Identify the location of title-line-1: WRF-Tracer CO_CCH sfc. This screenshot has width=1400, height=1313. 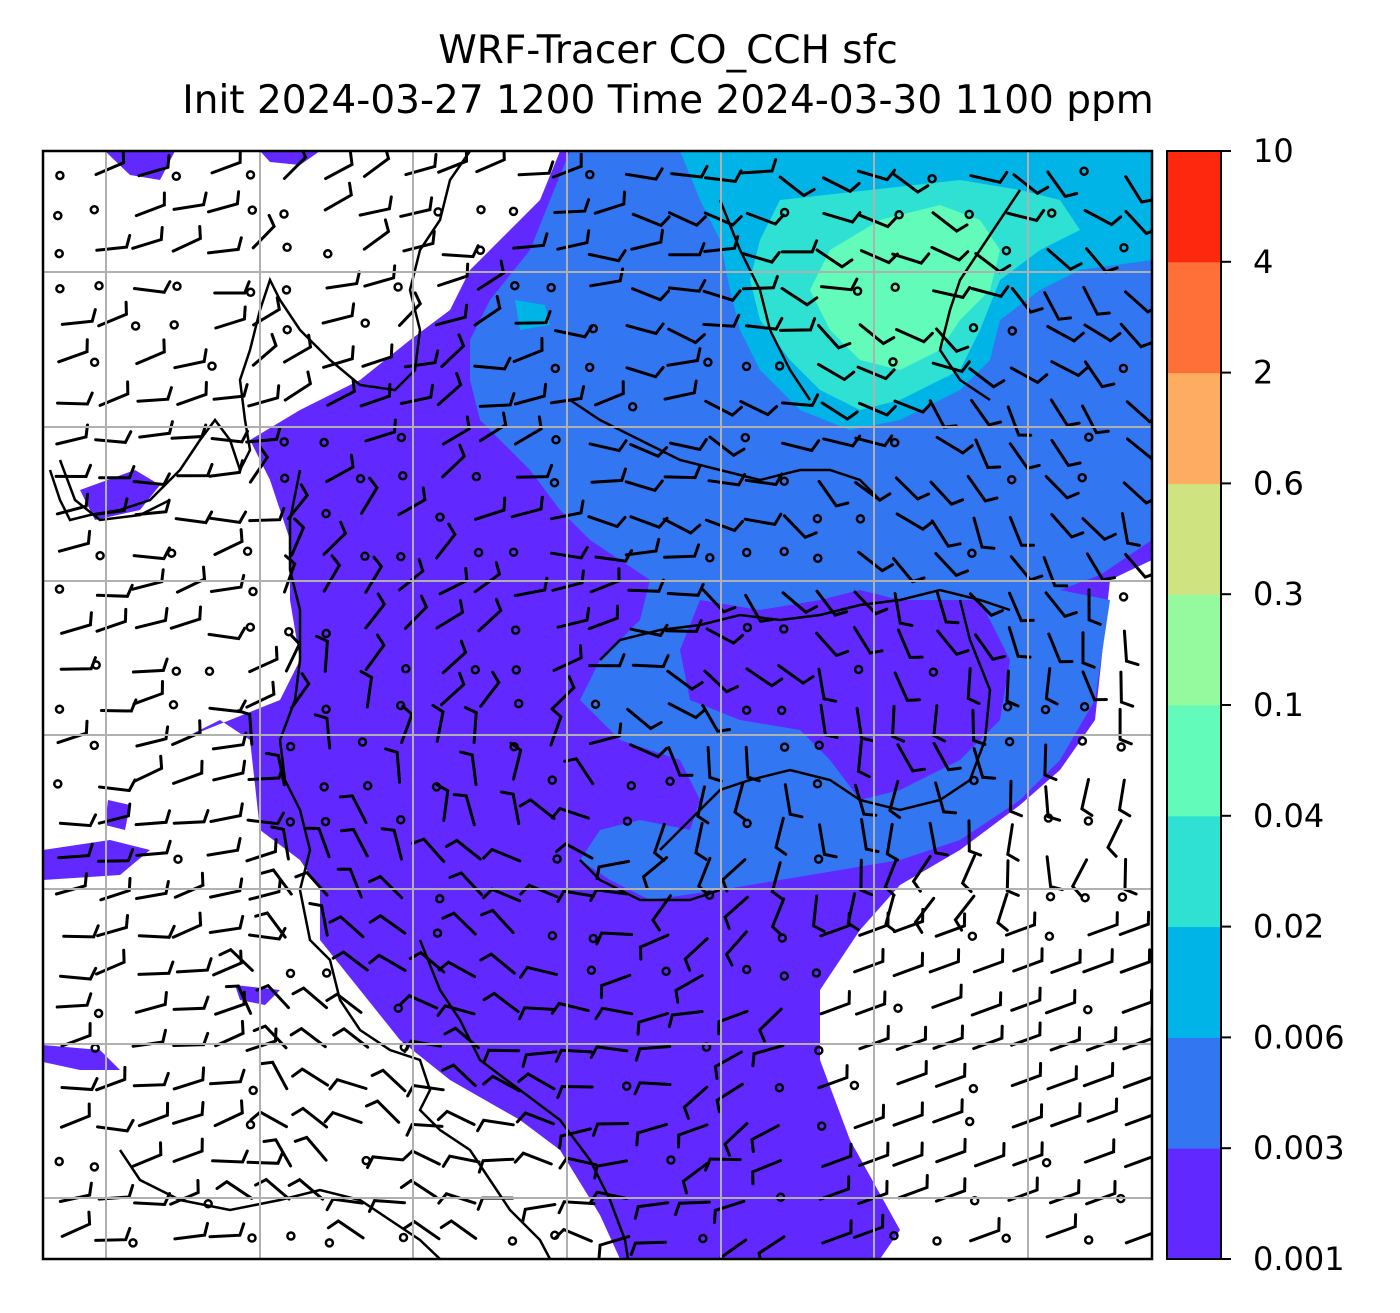
(668, 50).